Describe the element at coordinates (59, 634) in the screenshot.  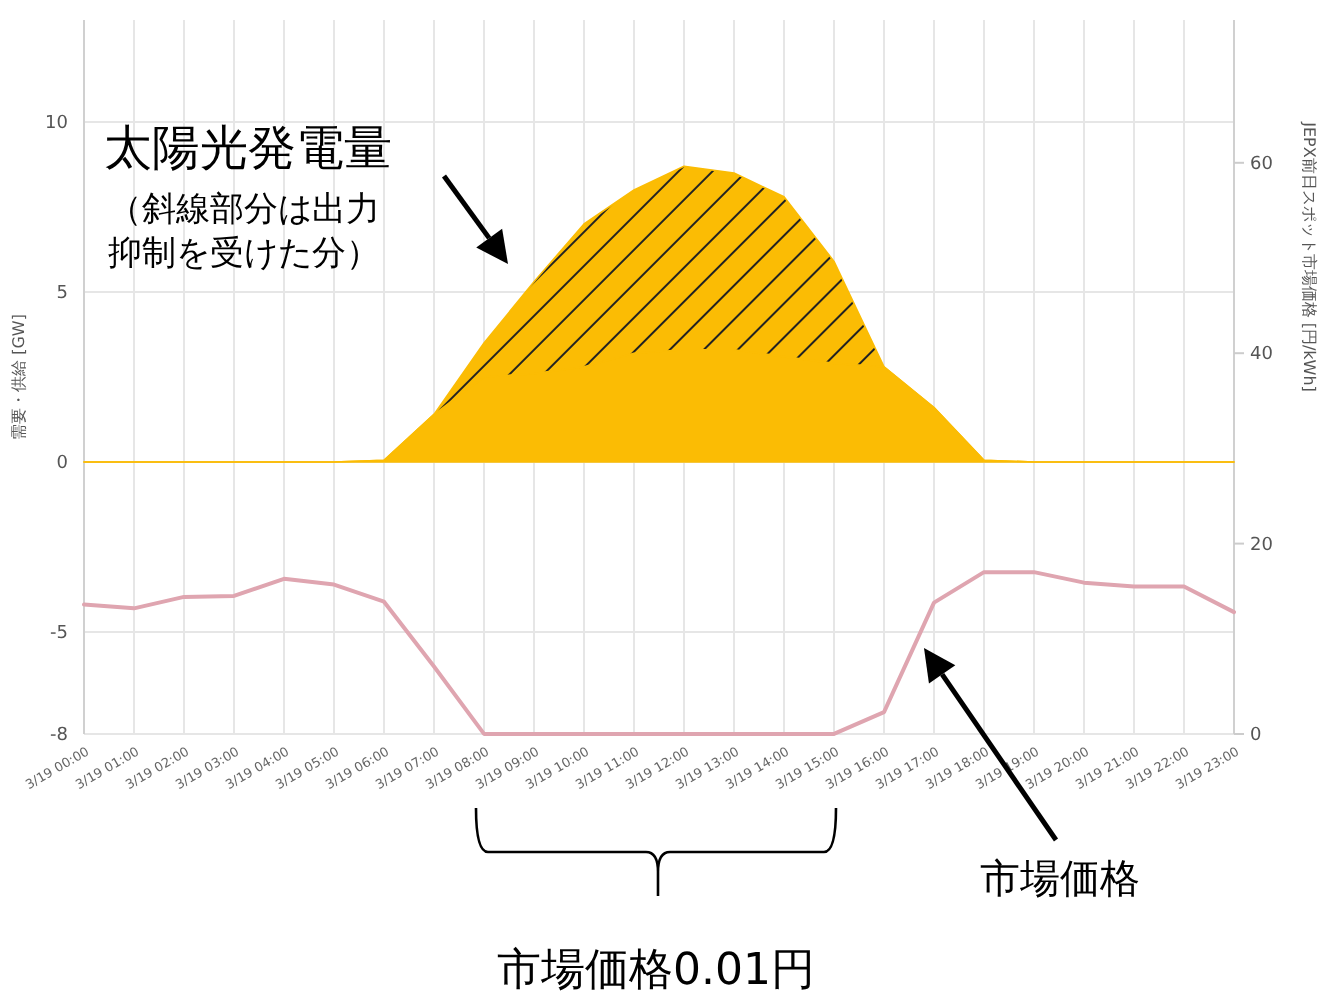
I see `y-tick-label: -5` at that location.